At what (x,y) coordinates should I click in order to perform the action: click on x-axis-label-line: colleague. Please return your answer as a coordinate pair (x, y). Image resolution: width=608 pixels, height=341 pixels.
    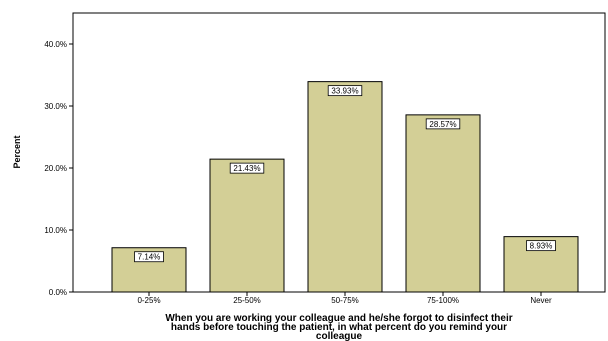
    Looking at the image, I should click on (339, 336).